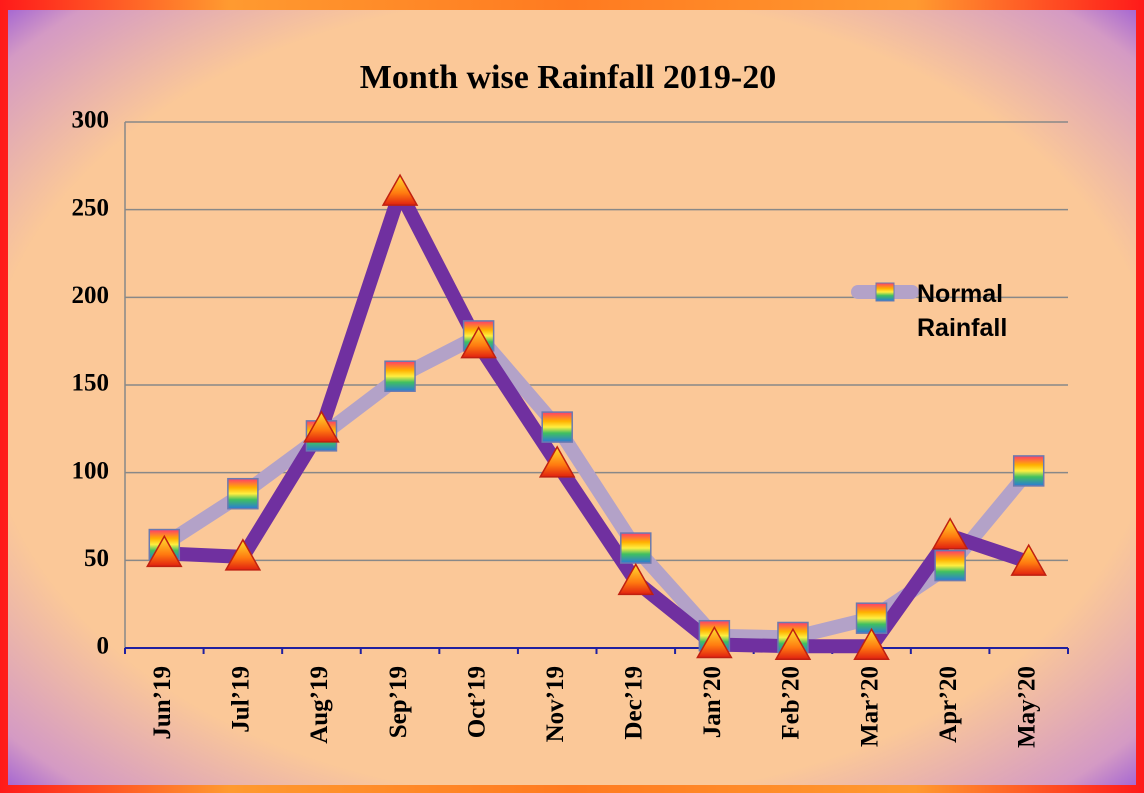 This screenshot has height=793, width=1144. I want to click on x-tick-label: Jul’19, so click(241, 699).